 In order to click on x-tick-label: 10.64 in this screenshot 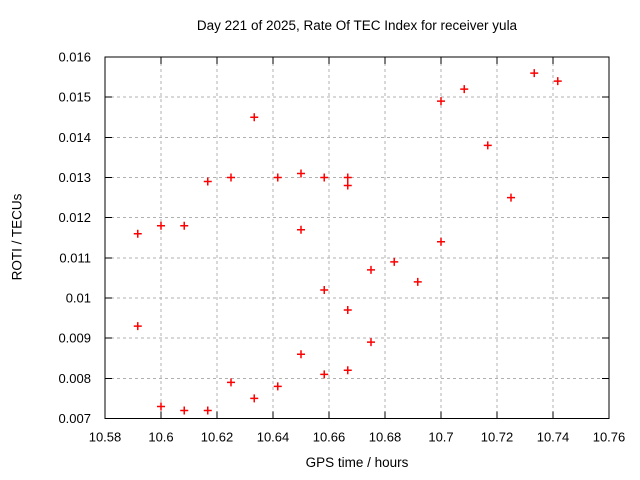, I will do `click(273, 437)`.